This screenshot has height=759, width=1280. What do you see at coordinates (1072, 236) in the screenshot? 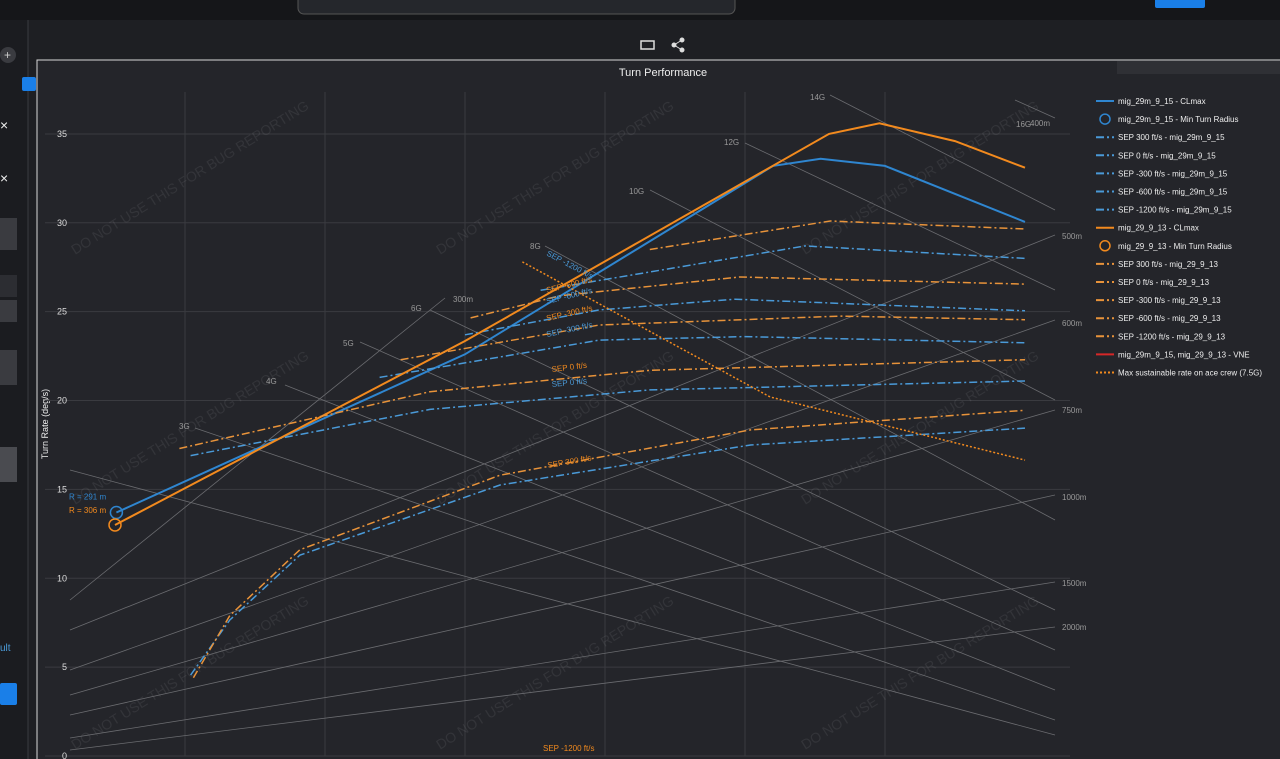
I see `radius-label: 500m` at bounding box center [1072, 236].